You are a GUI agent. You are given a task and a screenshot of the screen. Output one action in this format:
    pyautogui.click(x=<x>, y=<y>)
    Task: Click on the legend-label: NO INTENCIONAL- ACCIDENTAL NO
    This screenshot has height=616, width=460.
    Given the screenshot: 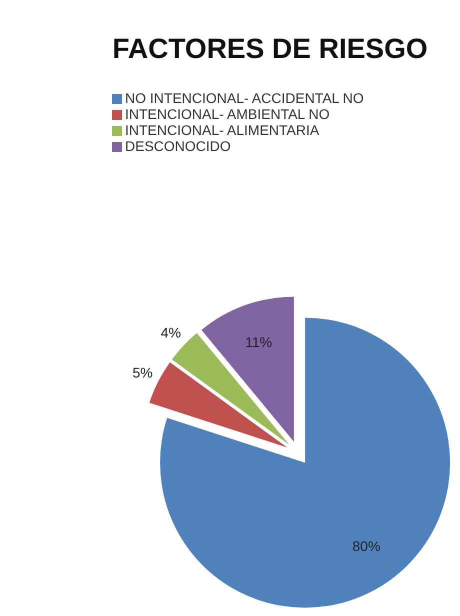 What is the action you would take?
    pyautogui.click(x=244, y=98)
    